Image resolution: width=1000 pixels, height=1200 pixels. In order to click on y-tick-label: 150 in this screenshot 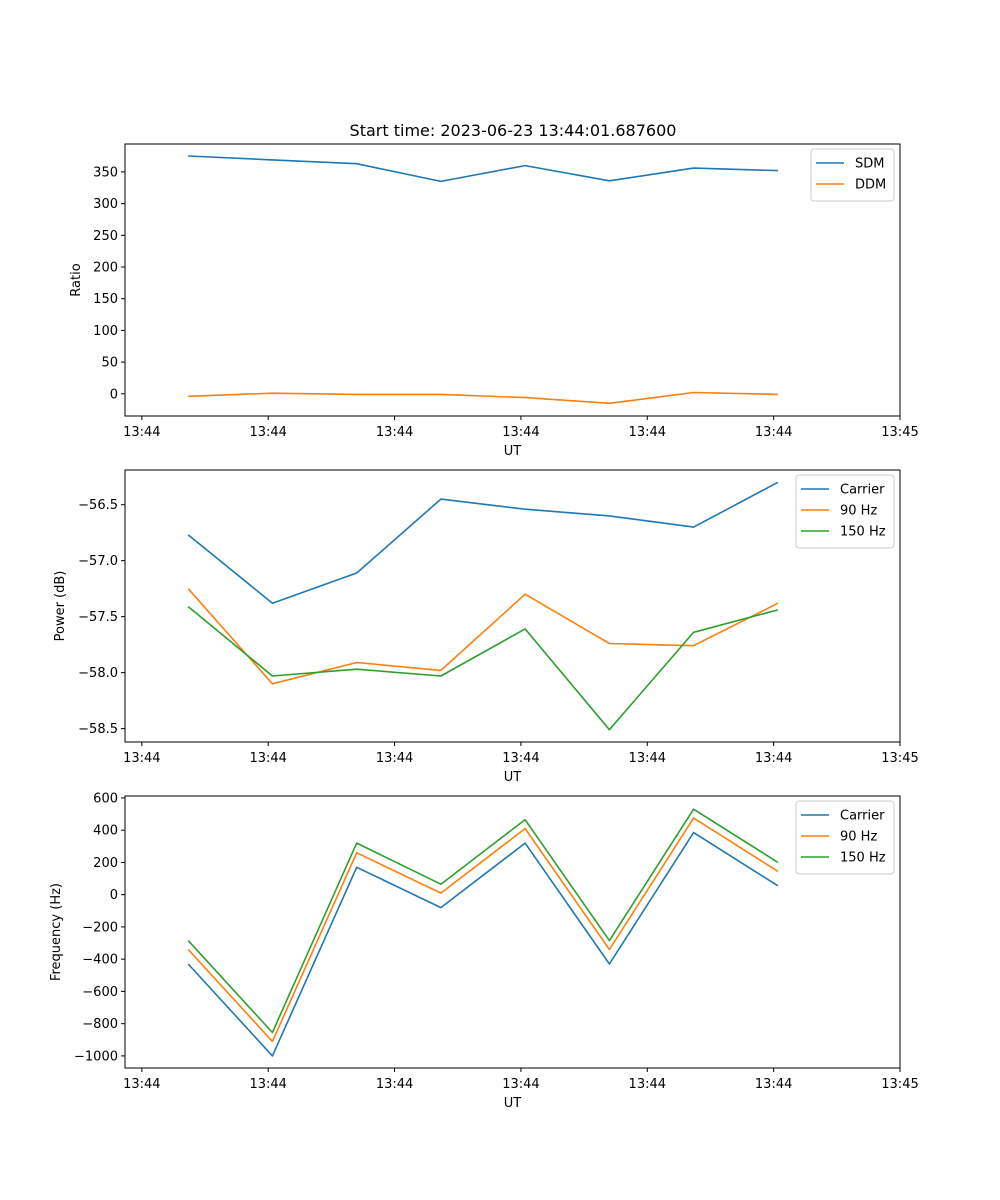, I will do `click(105, 299)`.